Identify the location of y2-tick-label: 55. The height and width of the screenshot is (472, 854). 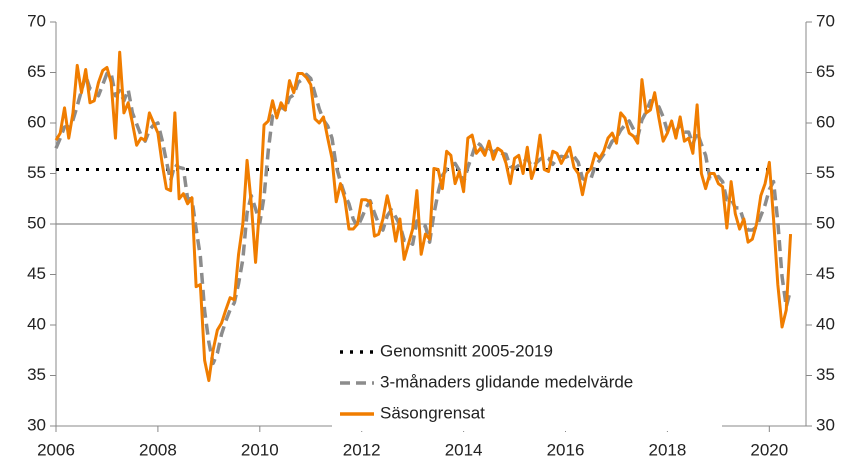
(825, 172).